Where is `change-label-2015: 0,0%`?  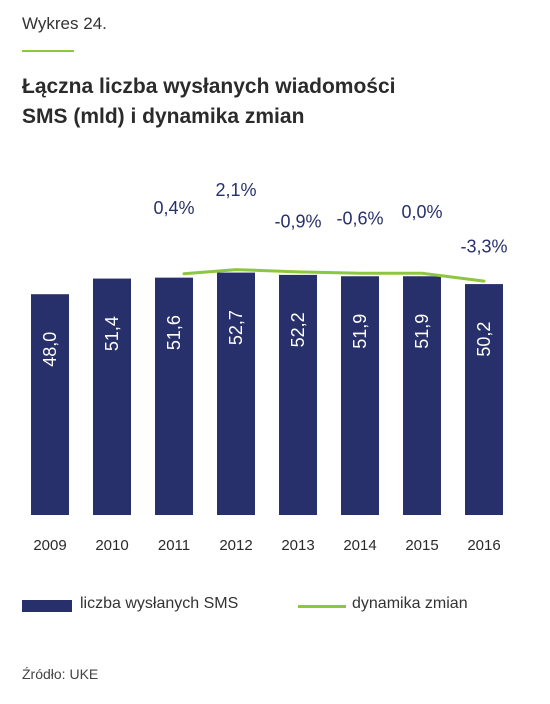 change-label-2015: 0,0% is located at coordinates (421, 212).